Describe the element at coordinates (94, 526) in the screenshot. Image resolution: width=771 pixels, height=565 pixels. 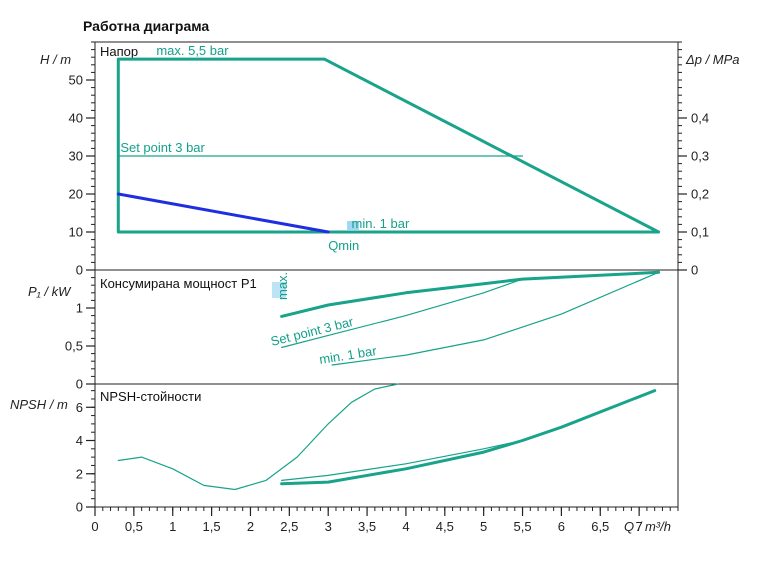
I see `x-tick-label: 0` at that location.